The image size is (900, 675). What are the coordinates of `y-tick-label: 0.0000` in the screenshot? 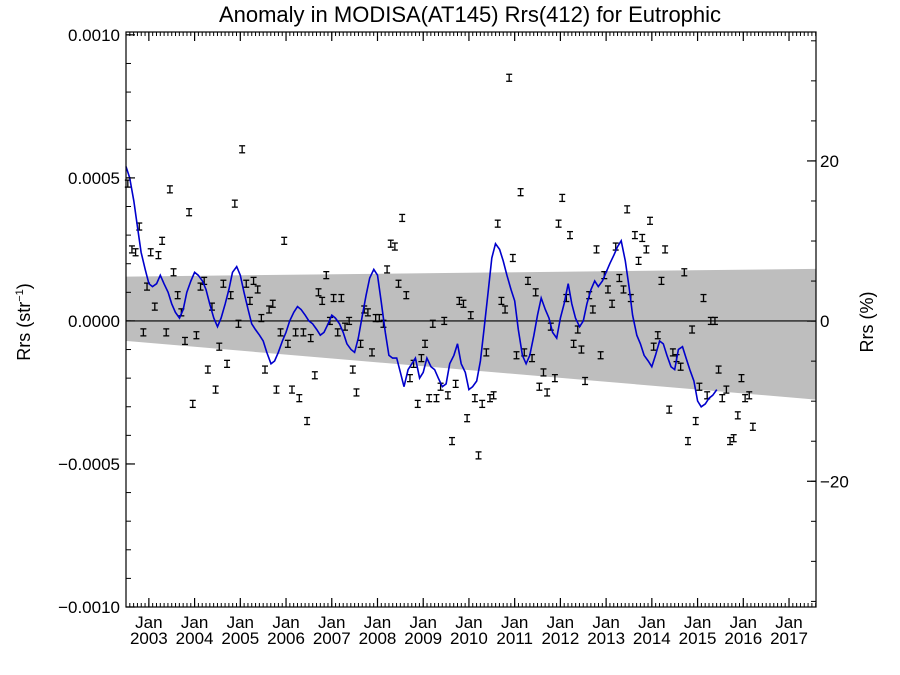 It's located at (94, 321).